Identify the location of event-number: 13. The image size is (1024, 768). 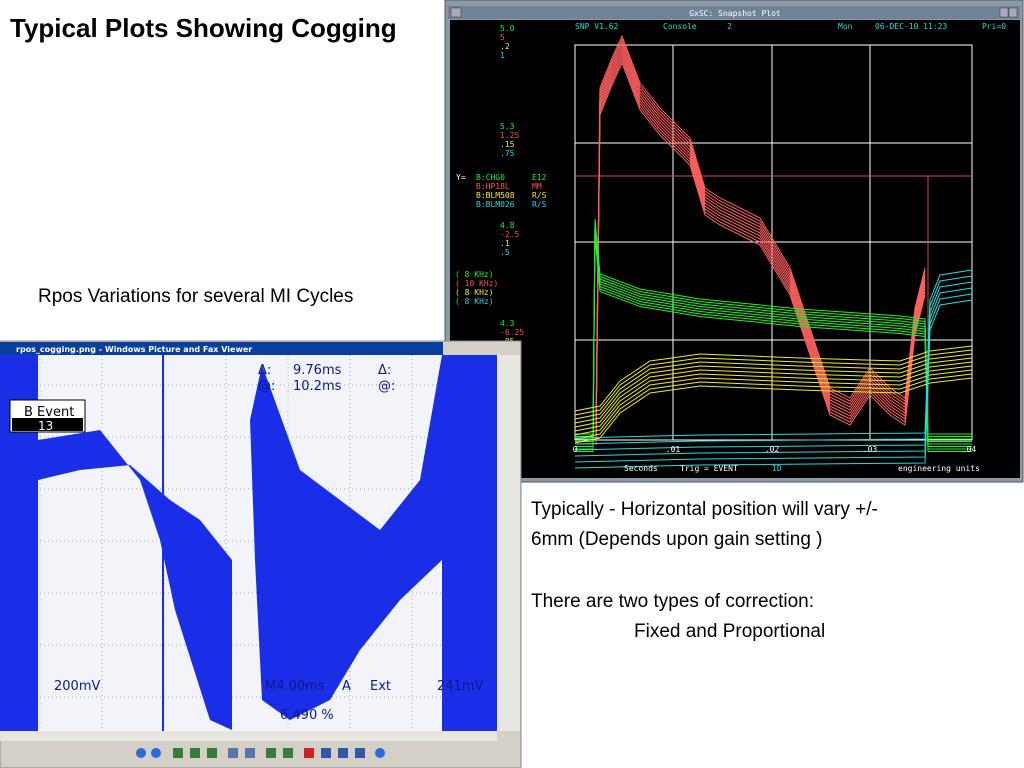
(45, 426).